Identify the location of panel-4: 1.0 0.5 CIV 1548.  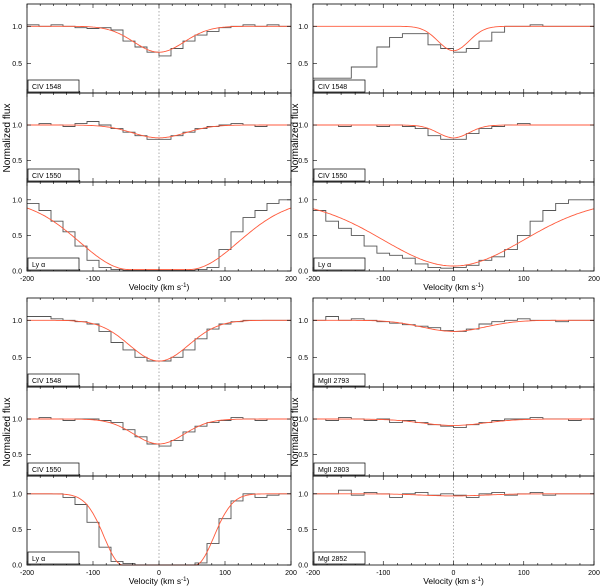
(446, 48).